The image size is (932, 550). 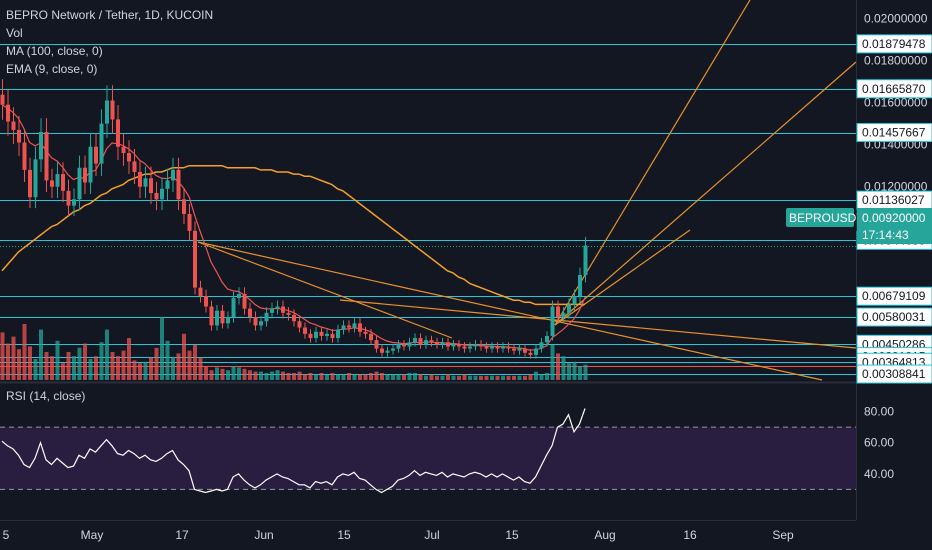 What do you see at coordinates (896, 19) in the screenshot?
I see `price-tick-label: 0.02000000` at bounding box center [896, 19].